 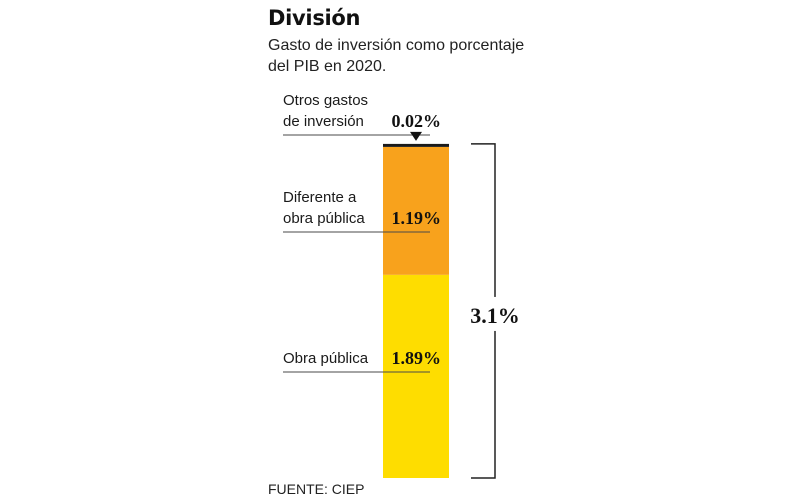 What do you see at coordinates (416, 136) in the screenshot?
I see `pointer-arrow` at bounding box center [416, 136].